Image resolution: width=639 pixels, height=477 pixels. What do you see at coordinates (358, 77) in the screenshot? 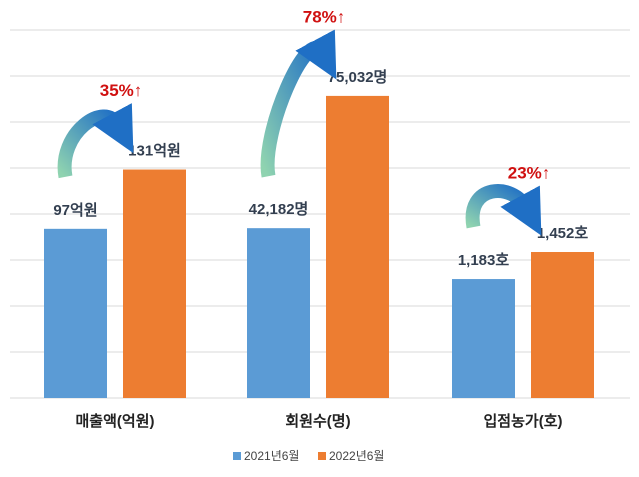
I see `value-label: 75,032명` at bounding box center [358, 77].